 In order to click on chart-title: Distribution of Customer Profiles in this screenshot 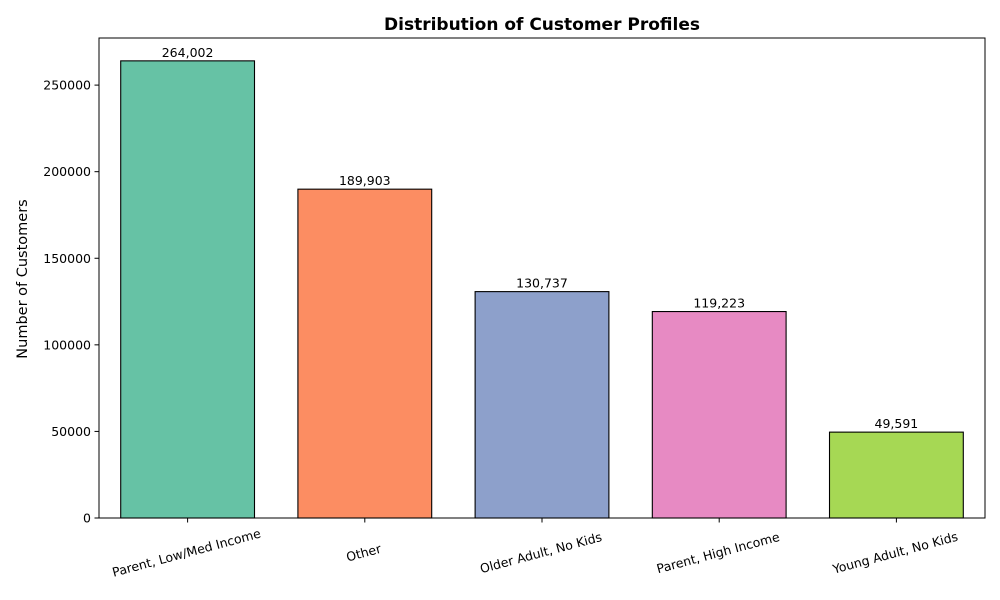, I will do `click(542, 25)`.